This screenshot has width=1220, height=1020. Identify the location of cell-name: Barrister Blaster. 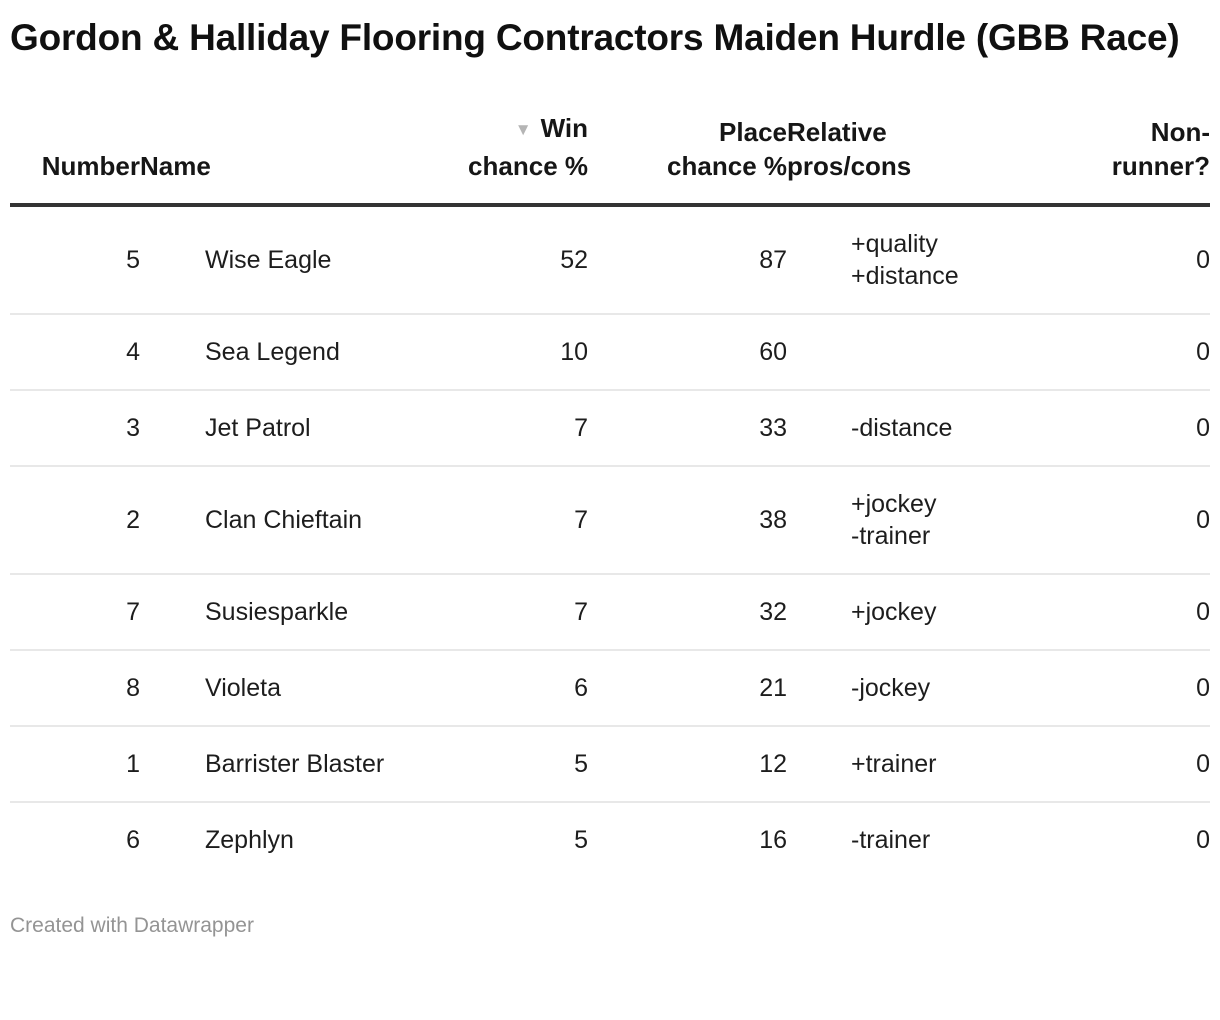
(295, 764).